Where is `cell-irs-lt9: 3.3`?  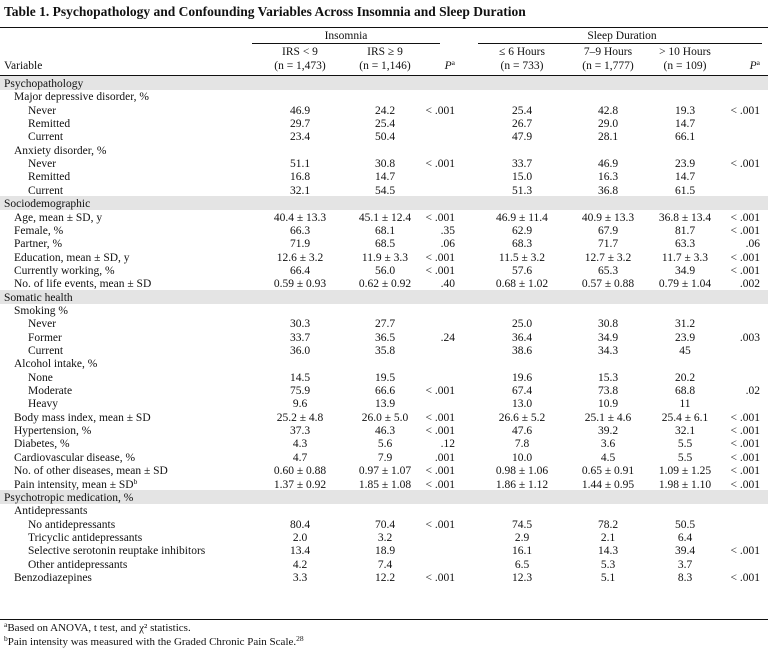 cell-irs-lt9: 3.3 is located at coordinates (300, 577).